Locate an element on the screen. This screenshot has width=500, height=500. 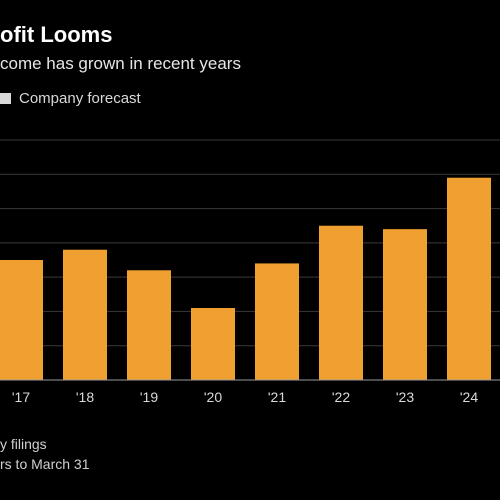
bar-'17 is located at coordinates (21, 320).